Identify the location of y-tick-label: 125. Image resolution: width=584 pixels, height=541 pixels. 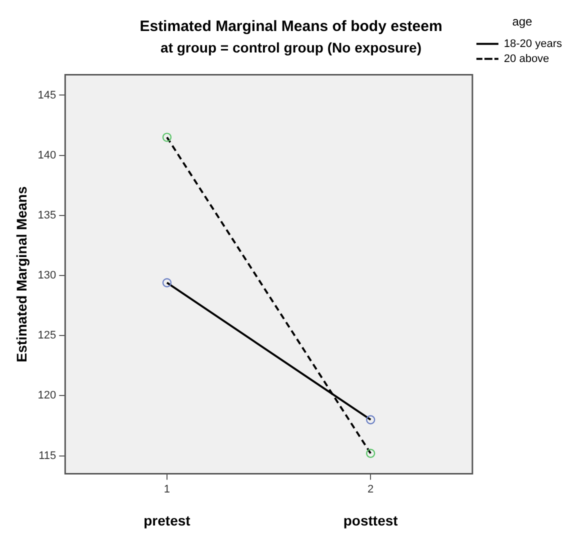
(47, 336).